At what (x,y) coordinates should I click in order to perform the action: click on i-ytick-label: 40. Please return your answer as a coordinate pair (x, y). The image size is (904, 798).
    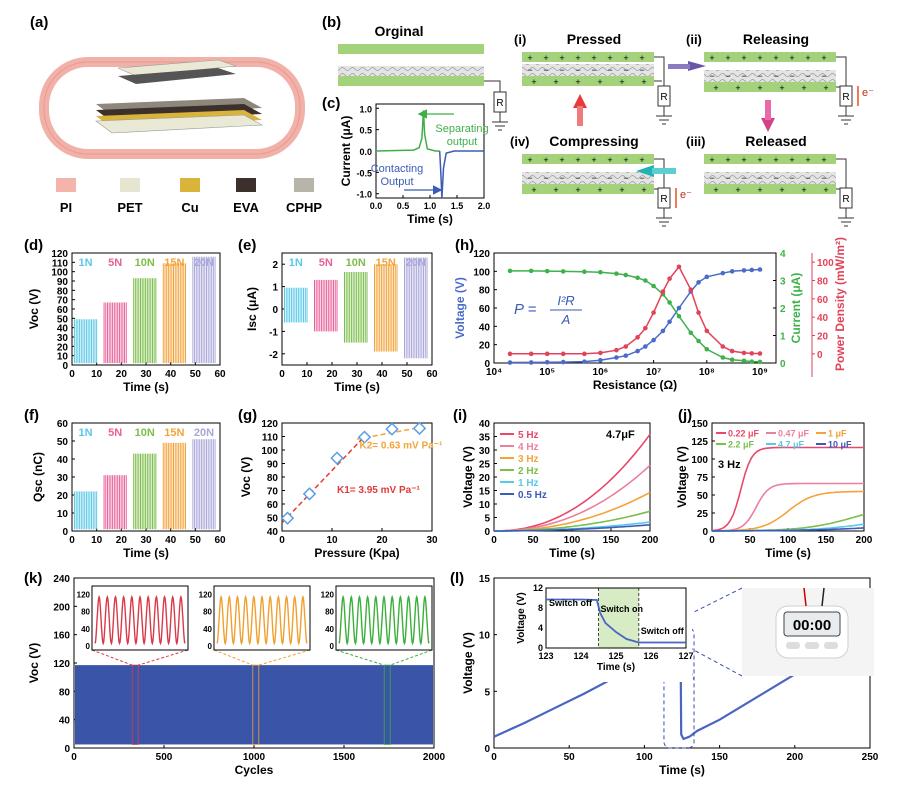
    Looking at the image, I should click on (485, 424).